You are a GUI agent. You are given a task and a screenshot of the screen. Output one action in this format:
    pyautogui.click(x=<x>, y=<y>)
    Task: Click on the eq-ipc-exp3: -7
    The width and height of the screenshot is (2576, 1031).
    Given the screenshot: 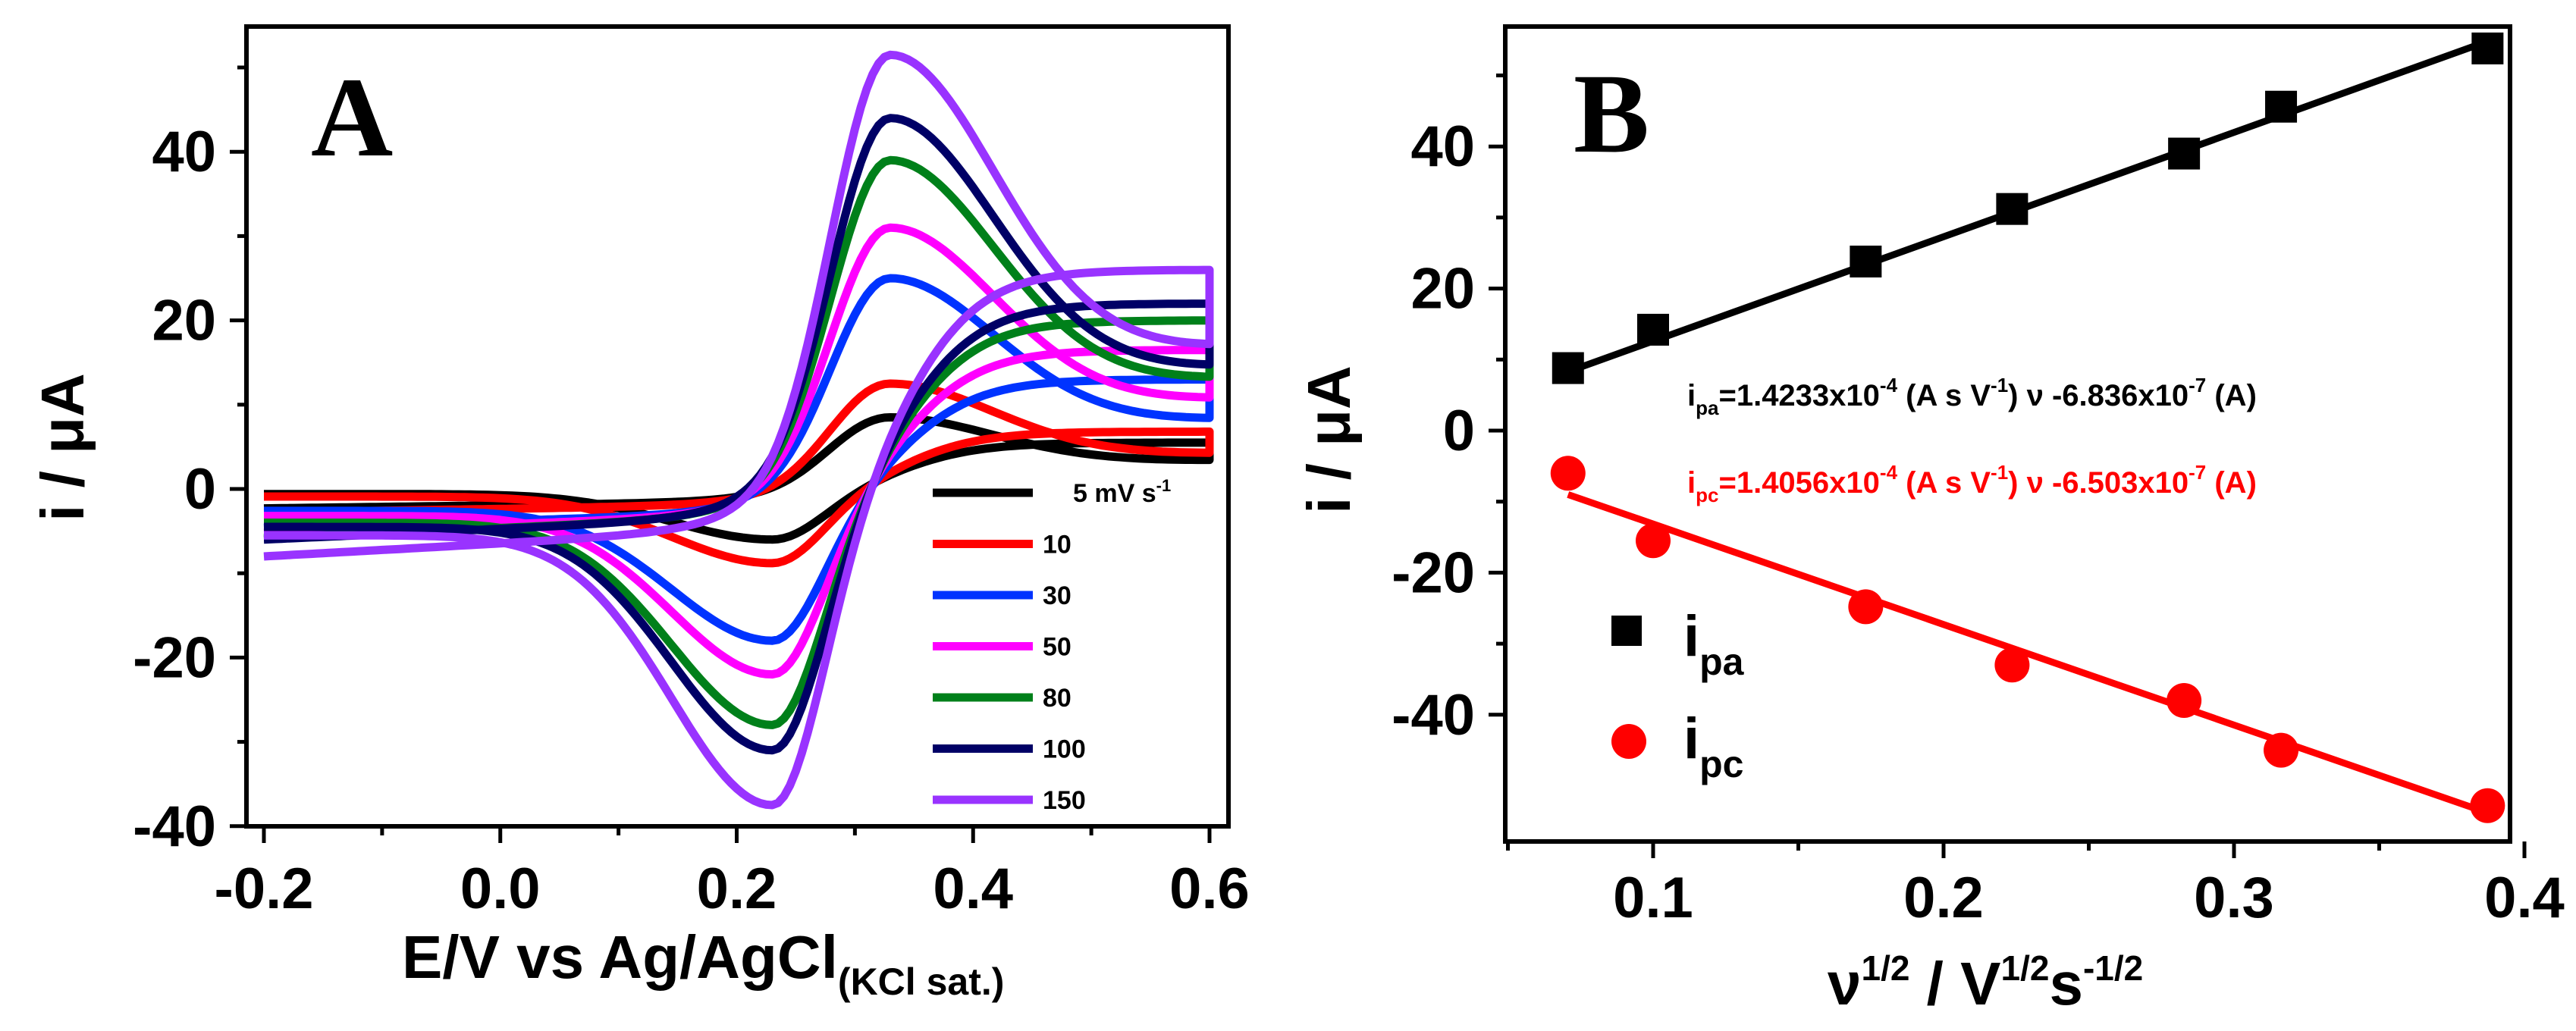 What is the action you would take?
    pyautogui.click(x=2197, y=472)
    